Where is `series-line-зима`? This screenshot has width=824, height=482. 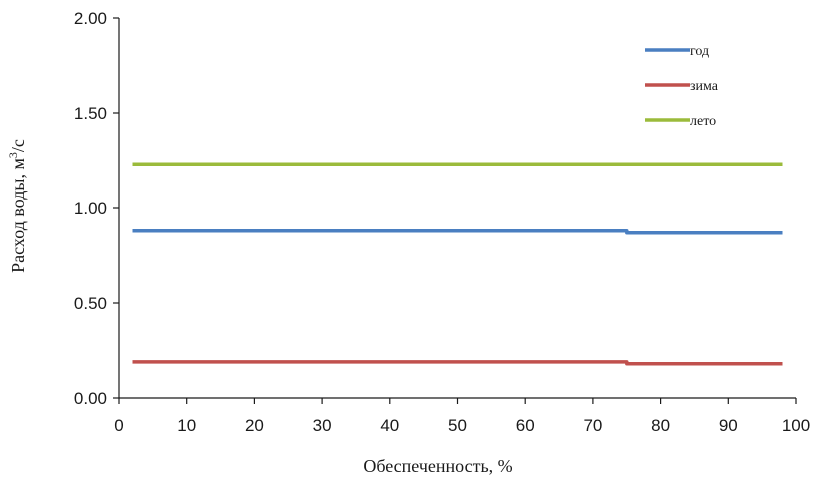
series-line-зима is located at coordinates (457, 363).